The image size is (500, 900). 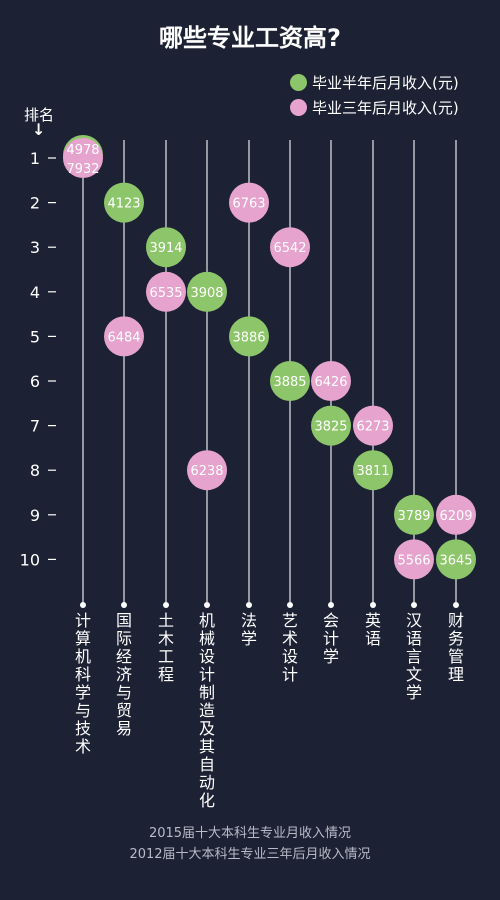 What do you see at coordinates (289, 647) in the screenshot?
I see `category-label: 艺术设计` at bounding box center [289, 647].